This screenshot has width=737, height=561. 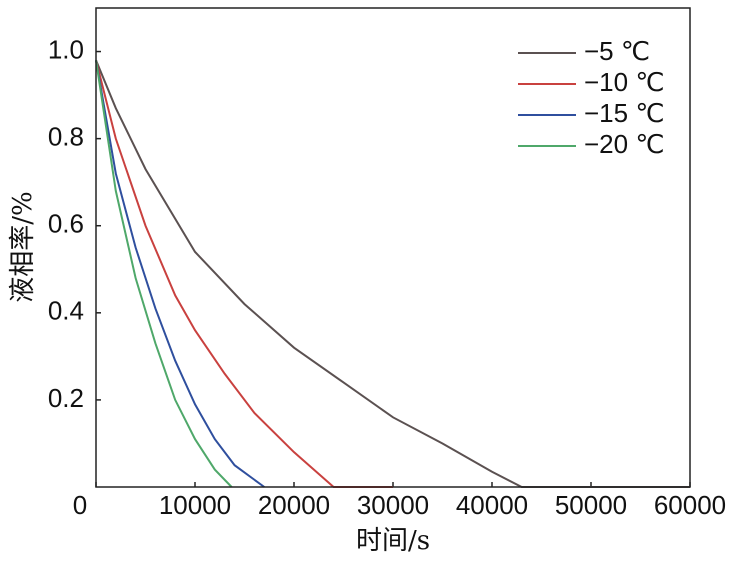 I want to click on legend-label: −5 ℃, so click(x=617, y=51).